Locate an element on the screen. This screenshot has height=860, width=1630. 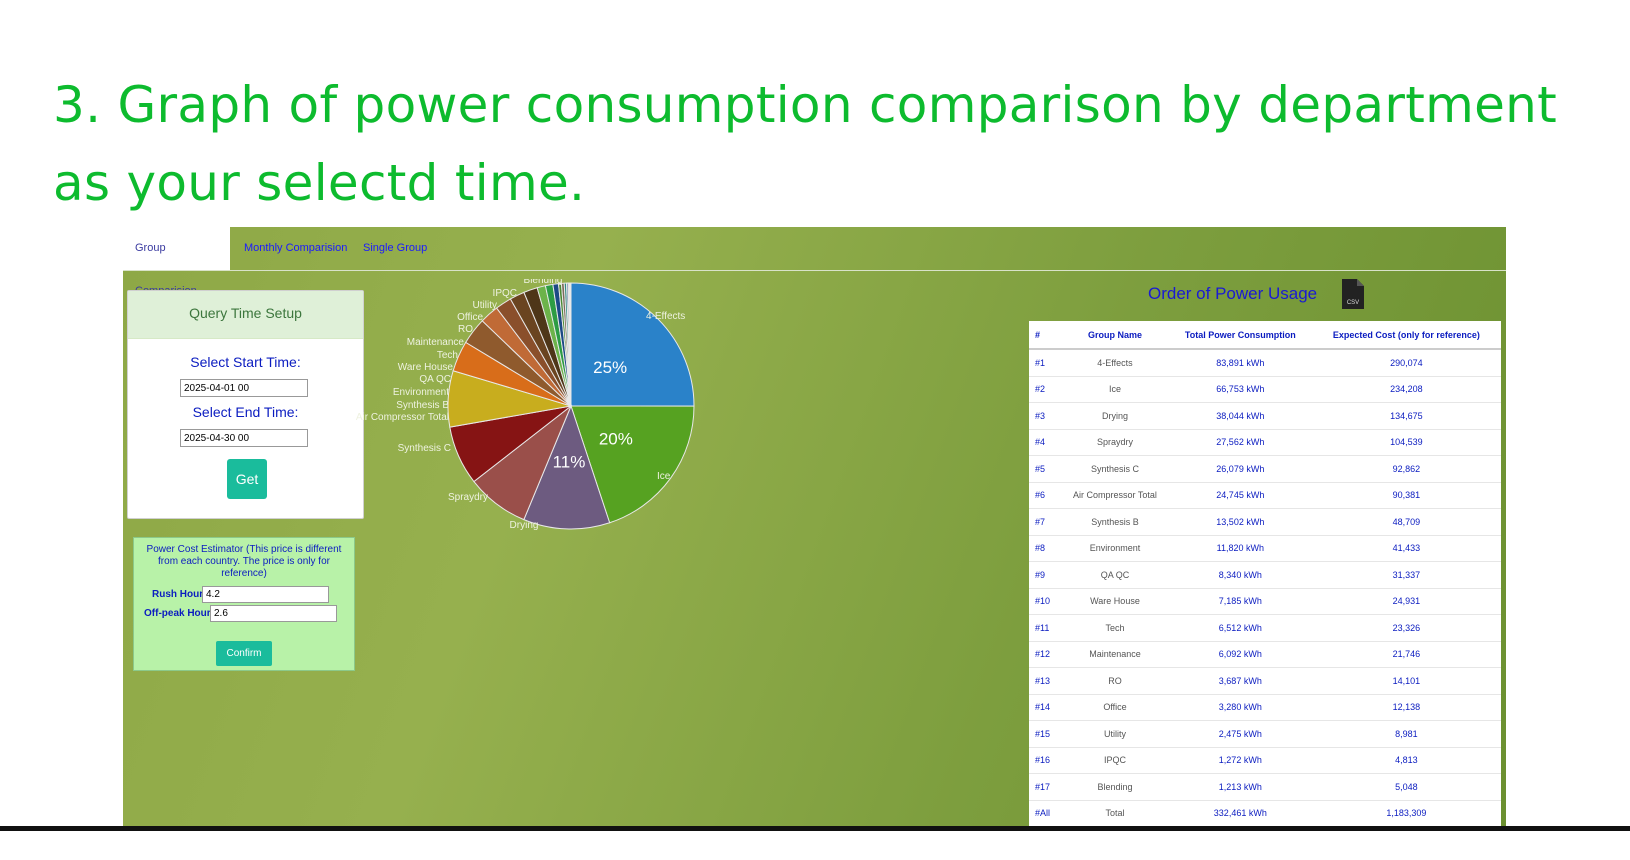
start-time-input is located at coordinates (244, 388).